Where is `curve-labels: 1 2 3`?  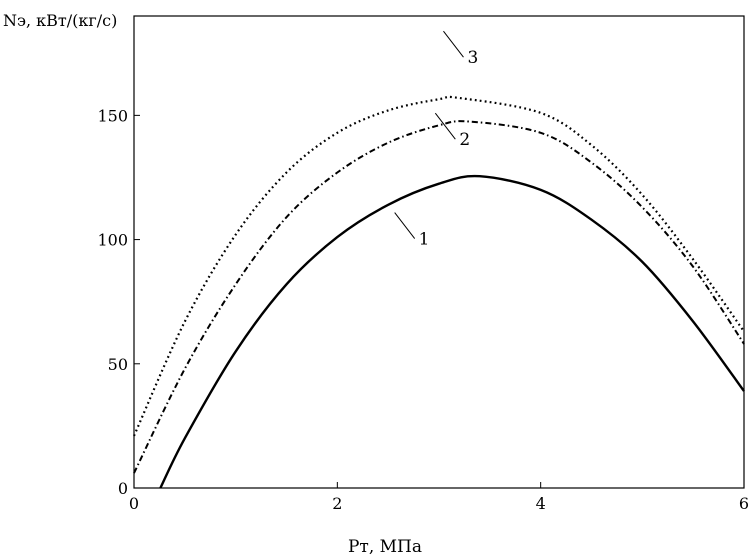
curve-labels: 1 2 3 is located at coordinates (436, 140).